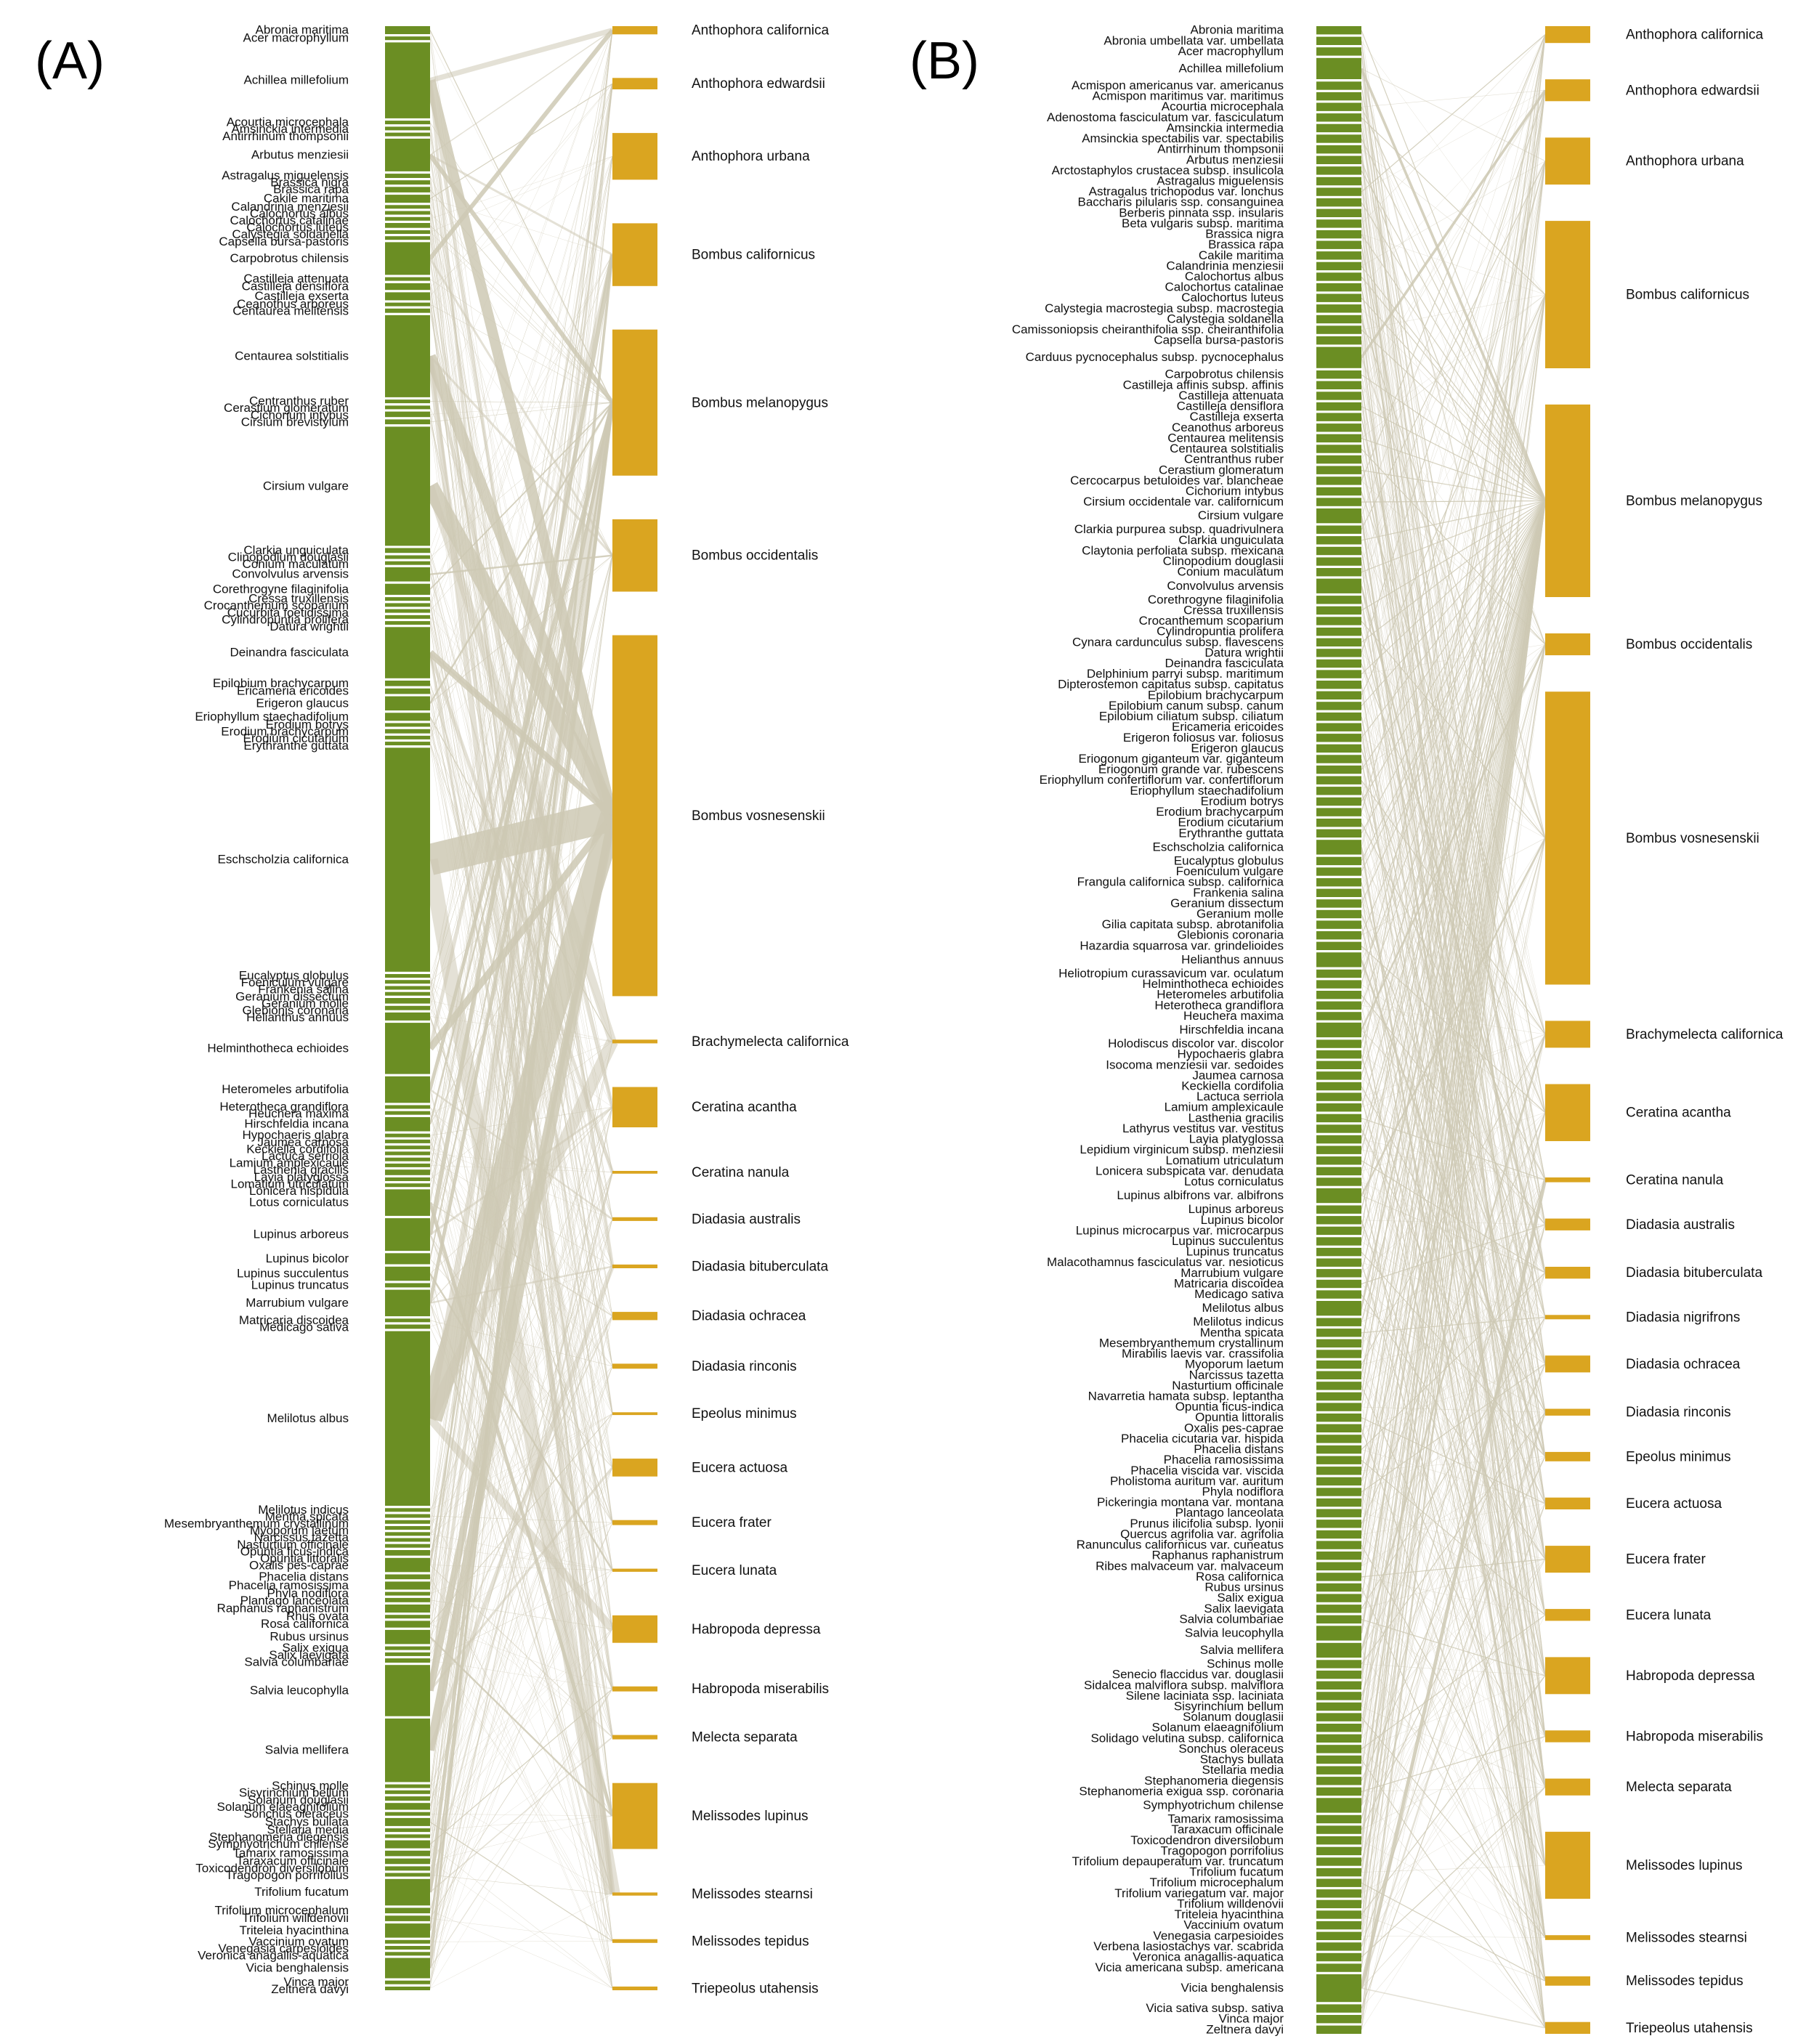 The height and width of the screenshot is (2044, 1798). I want to click on plant-label: Keckiella cordifolia, so click(1232, 1086).